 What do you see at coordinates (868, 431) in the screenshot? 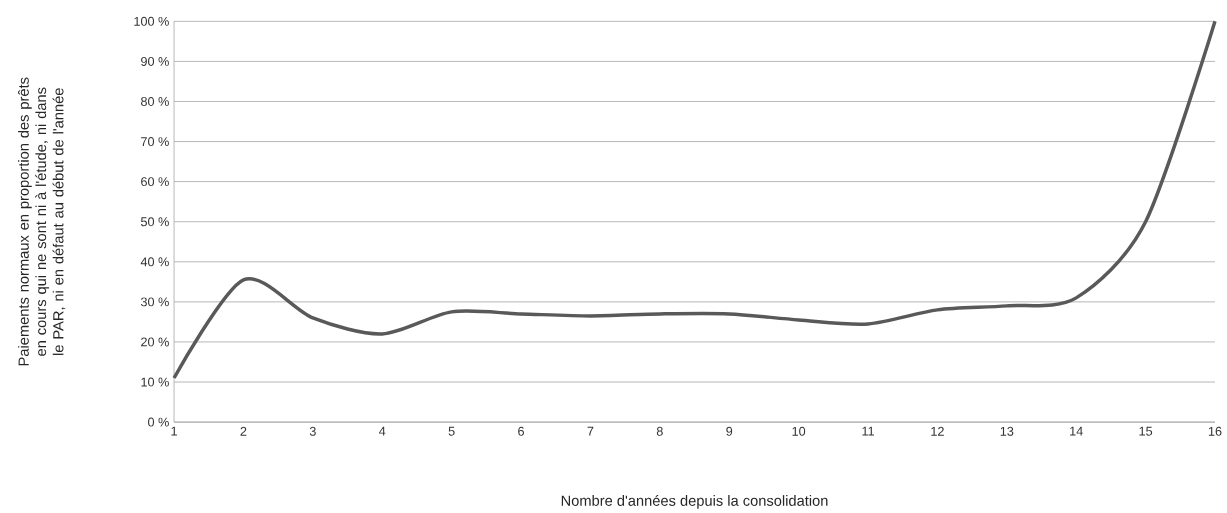
I see `x-tick-label: 11` at bounding box center [868, 431].